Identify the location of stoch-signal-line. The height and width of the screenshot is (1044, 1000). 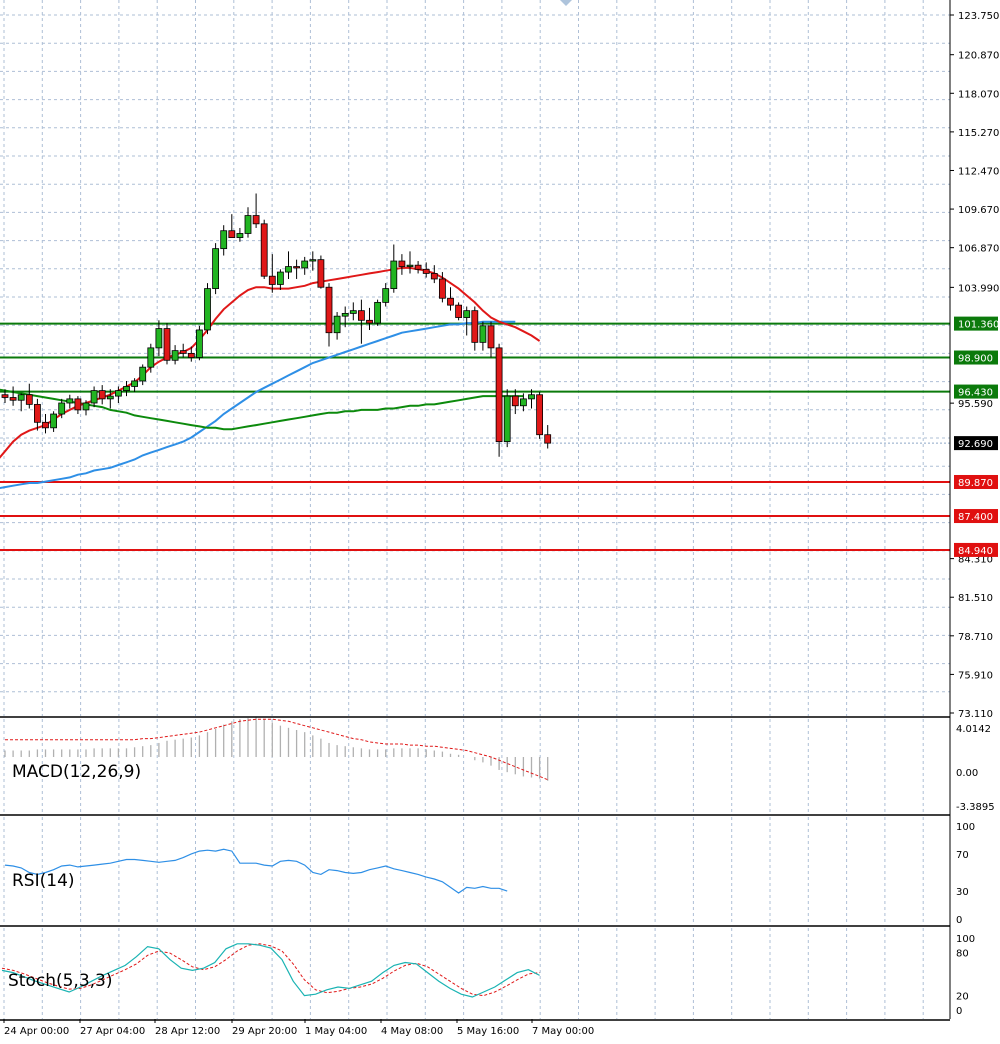
(270, 970).